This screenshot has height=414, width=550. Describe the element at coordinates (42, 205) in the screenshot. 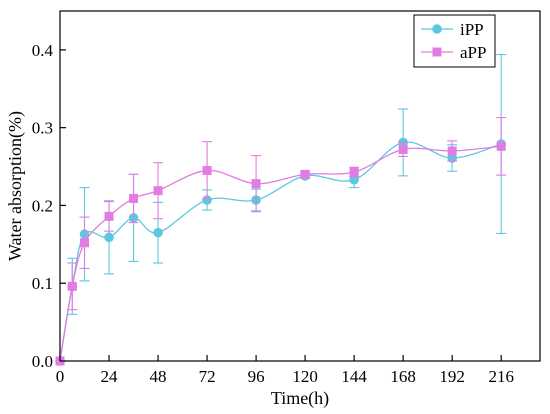

I see `y-tick-label: 0.2` at that location.